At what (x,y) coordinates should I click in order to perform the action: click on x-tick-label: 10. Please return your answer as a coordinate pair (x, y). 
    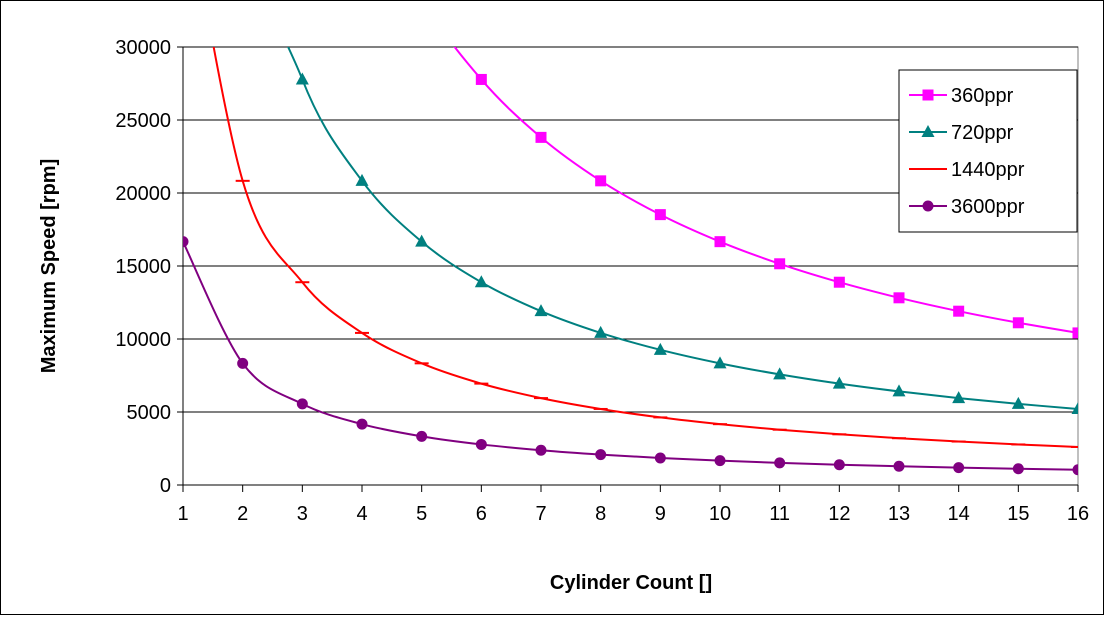
    Looking at the image, I should click on (720, 514).